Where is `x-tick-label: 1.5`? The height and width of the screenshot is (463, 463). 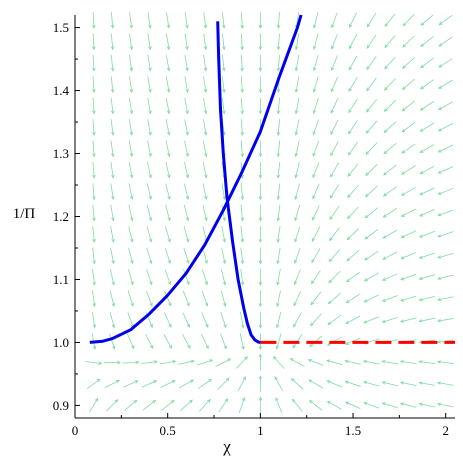
x-tick-label: 1.5 is located at coordinates (353, 430).